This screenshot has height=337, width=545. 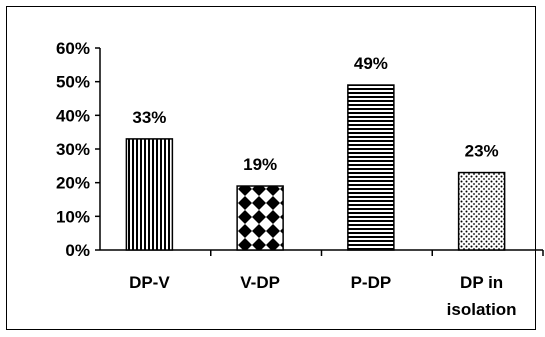 What do you see at coordinates (77, 250) in the screenshot?
I see `y-tick-label: 0%` at bounding box center [77, 250].